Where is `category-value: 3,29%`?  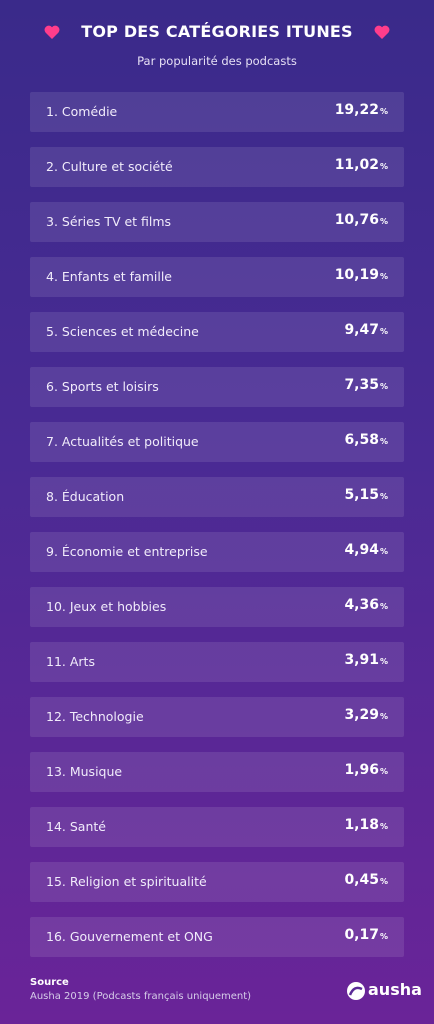
category-value: 3,29% is located at coordinates (366, 715).